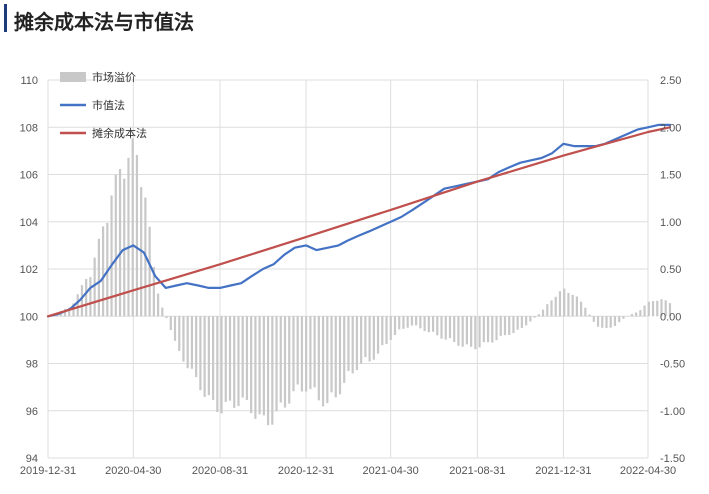 The width and height of the screenshot is (709, 494). Describe the element at coordinates (29, 81) in the screenshot. I see `y-left-tick-label: 110` at that location.